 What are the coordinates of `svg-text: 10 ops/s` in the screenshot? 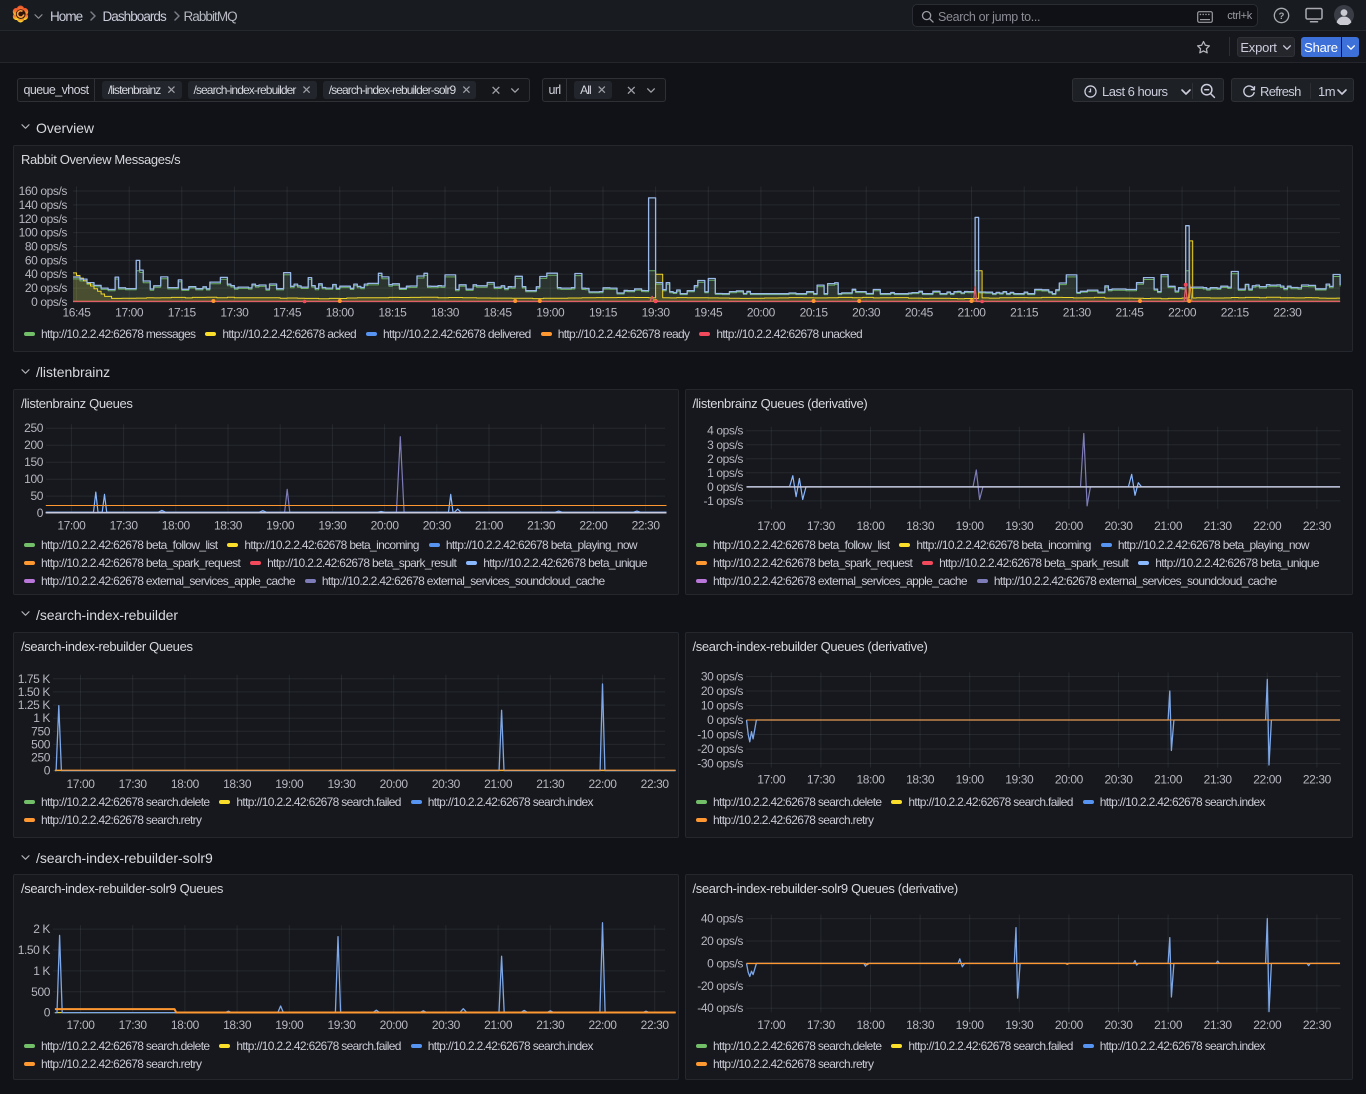 It's located at (721, 705).